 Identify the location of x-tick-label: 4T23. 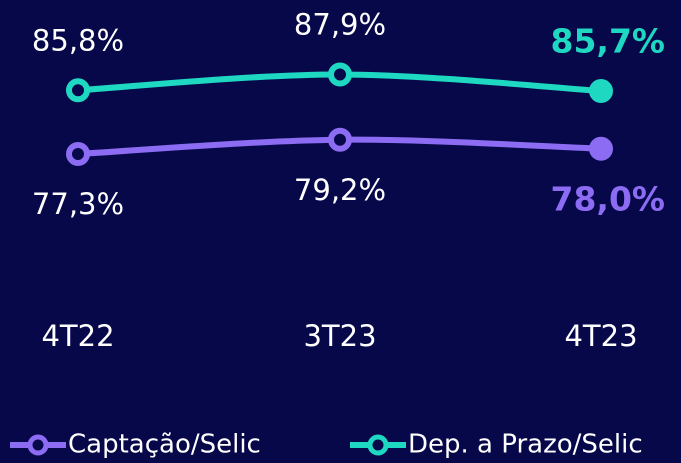
(600, 336).